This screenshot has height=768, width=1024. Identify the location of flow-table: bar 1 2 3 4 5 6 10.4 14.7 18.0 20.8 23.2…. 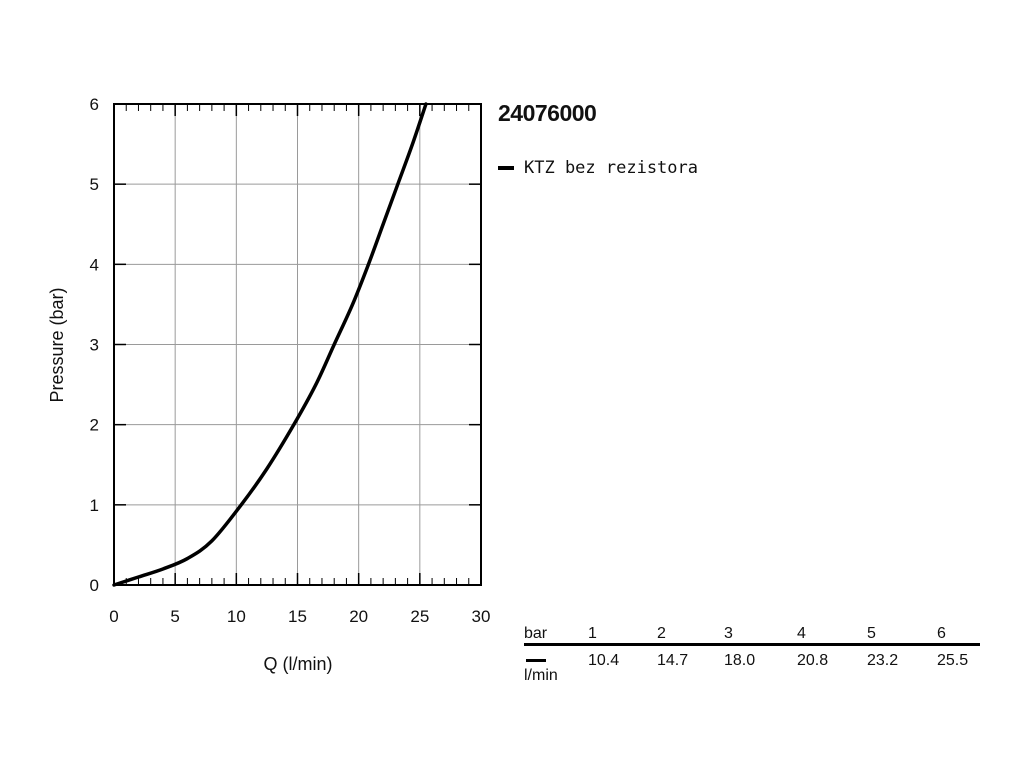
(752, 656).